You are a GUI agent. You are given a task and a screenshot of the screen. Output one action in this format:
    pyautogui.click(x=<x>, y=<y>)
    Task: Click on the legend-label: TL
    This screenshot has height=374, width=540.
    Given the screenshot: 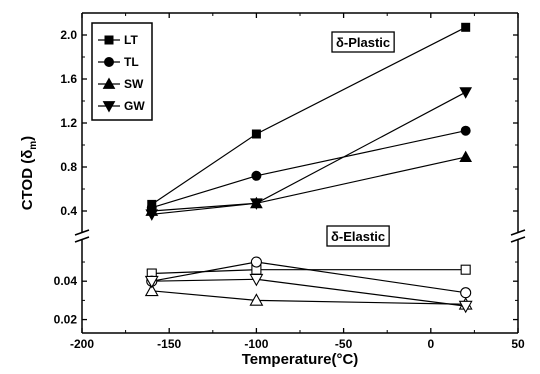 What is the action you would take?
    pyautogui.click(x=131, y=62)
    